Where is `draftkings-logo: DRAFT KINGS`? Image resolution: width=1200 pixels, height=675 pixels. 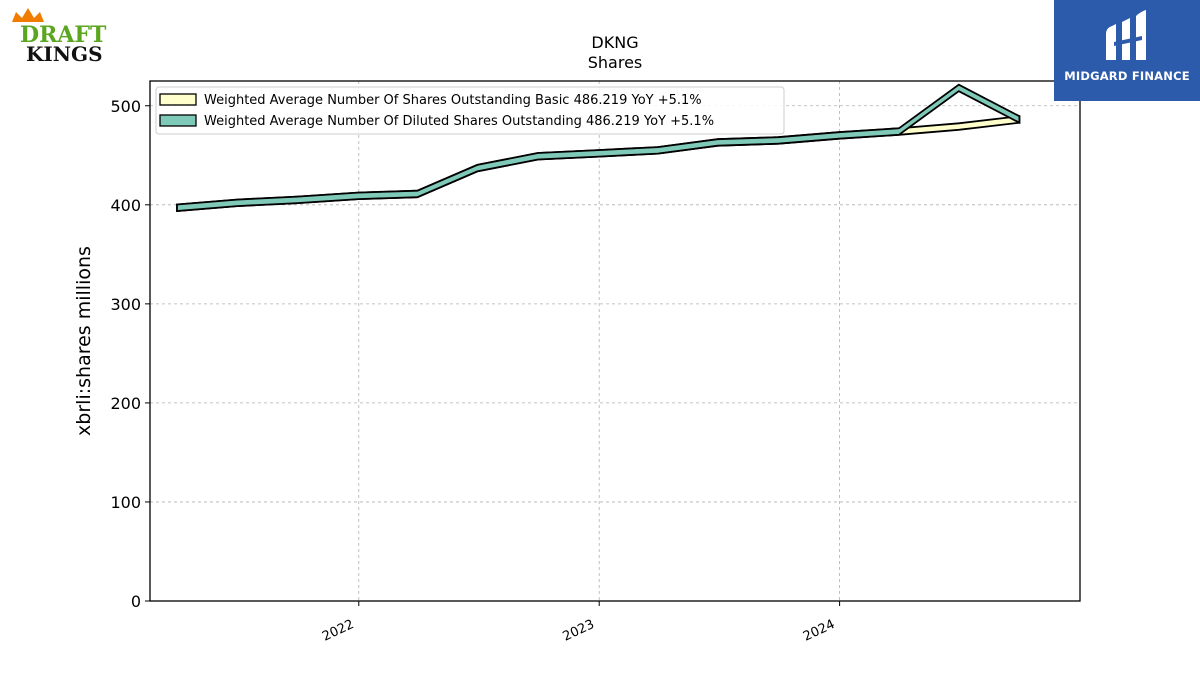
draftkings-logo: DRAFT KINGS is located at coordinates (64, 35).